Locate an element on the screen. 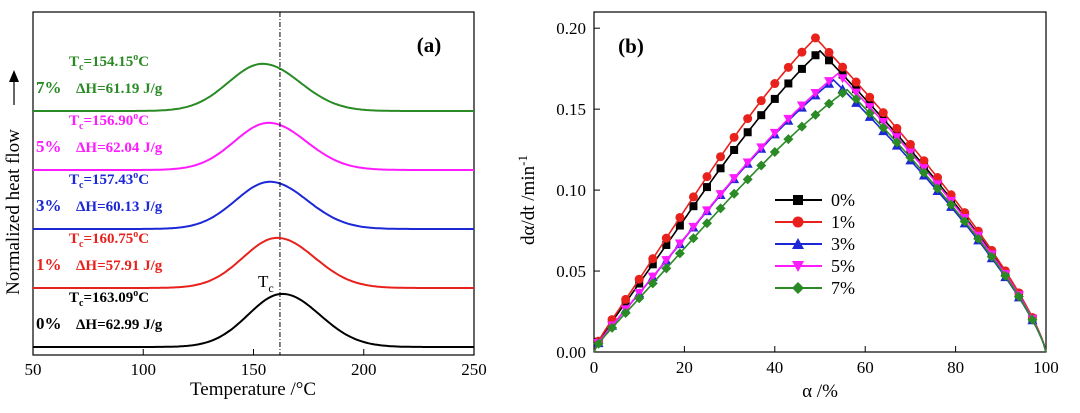  panel-b-xtick-label: 20 is located at coordinates (684, 367).